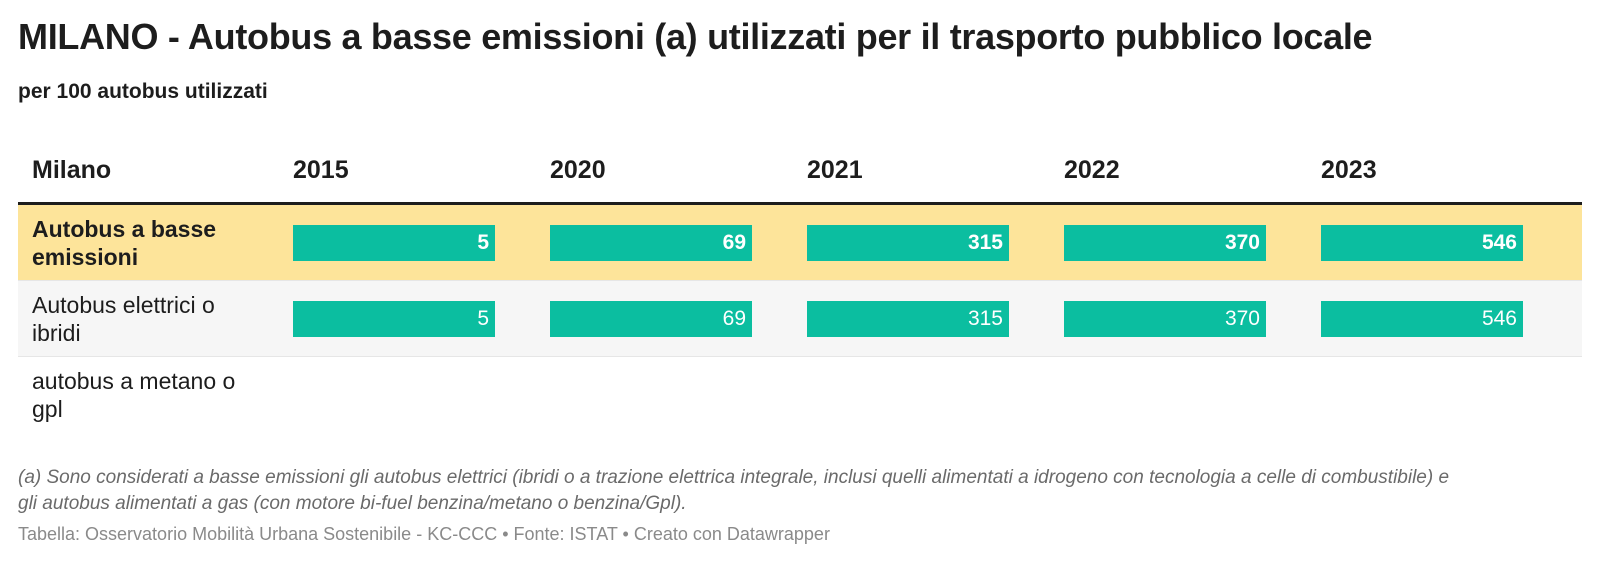 This screenshot has height=576, width=1600. What do you see at coordinates (321, 170) in the screenshot?
I see `column-header-2015: 2015` at bounding box center [321, 170].